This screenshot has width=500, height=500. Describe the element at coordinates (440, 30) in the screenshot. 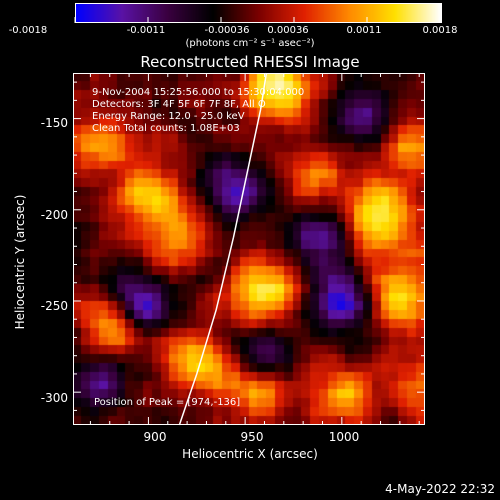

I see `colorbar-tick-label: 0.0018` at that location.